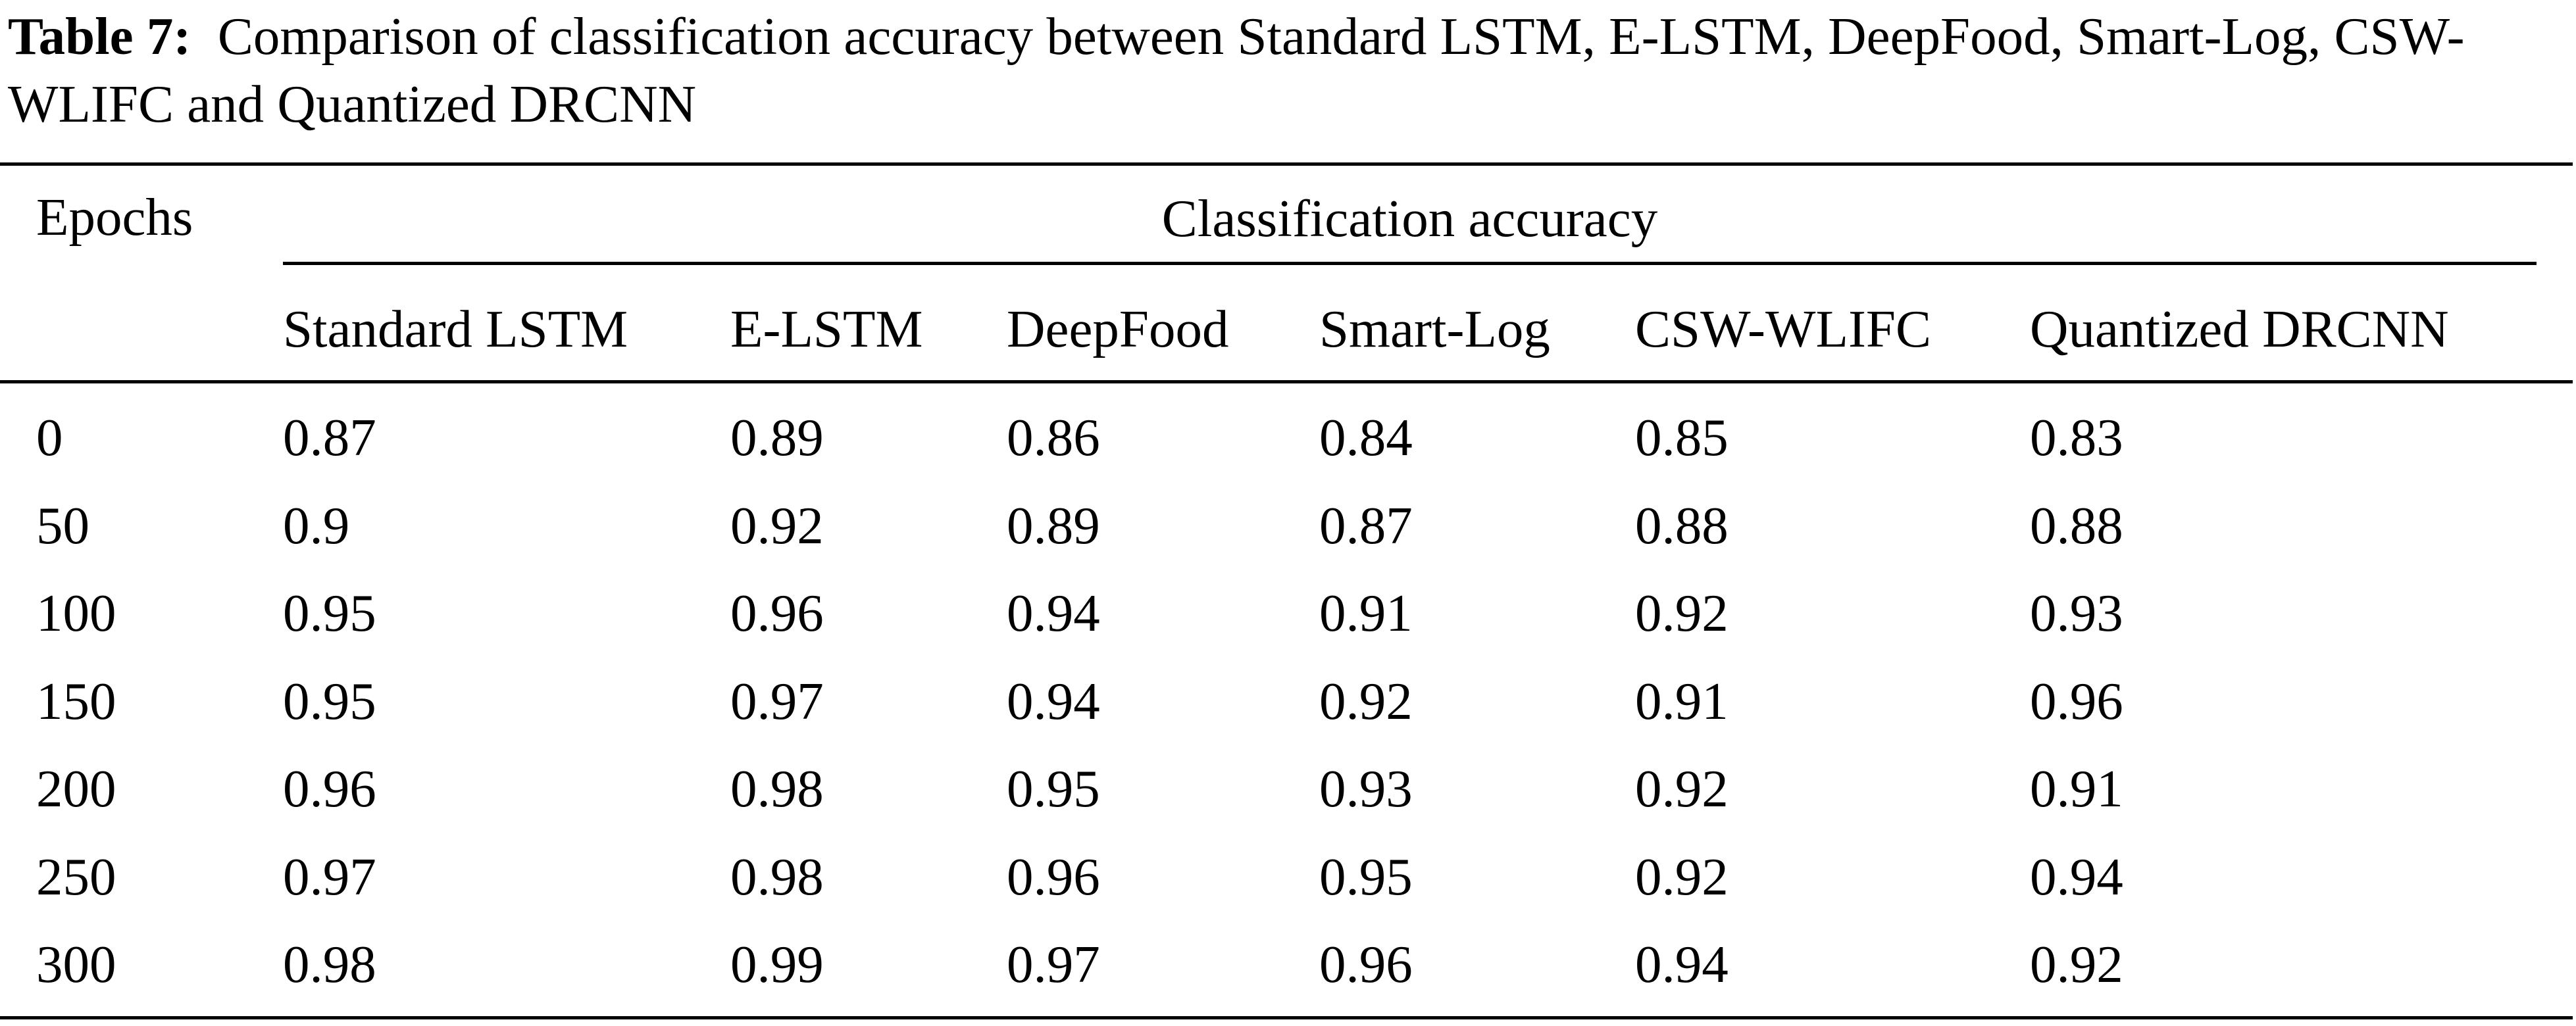  What do you see at coordinates (2239, 328) in the screenshot?
I see `column-header: Quantized DRCNN` at bounding box center [2239, 328].